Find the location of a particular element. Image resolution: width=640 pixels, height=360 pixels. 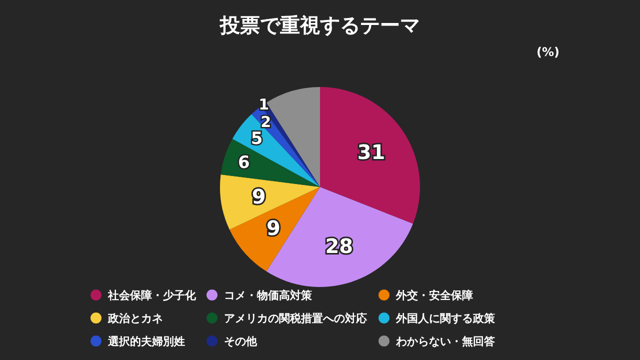

data-label: 5 is located at coordinates (256, 138).